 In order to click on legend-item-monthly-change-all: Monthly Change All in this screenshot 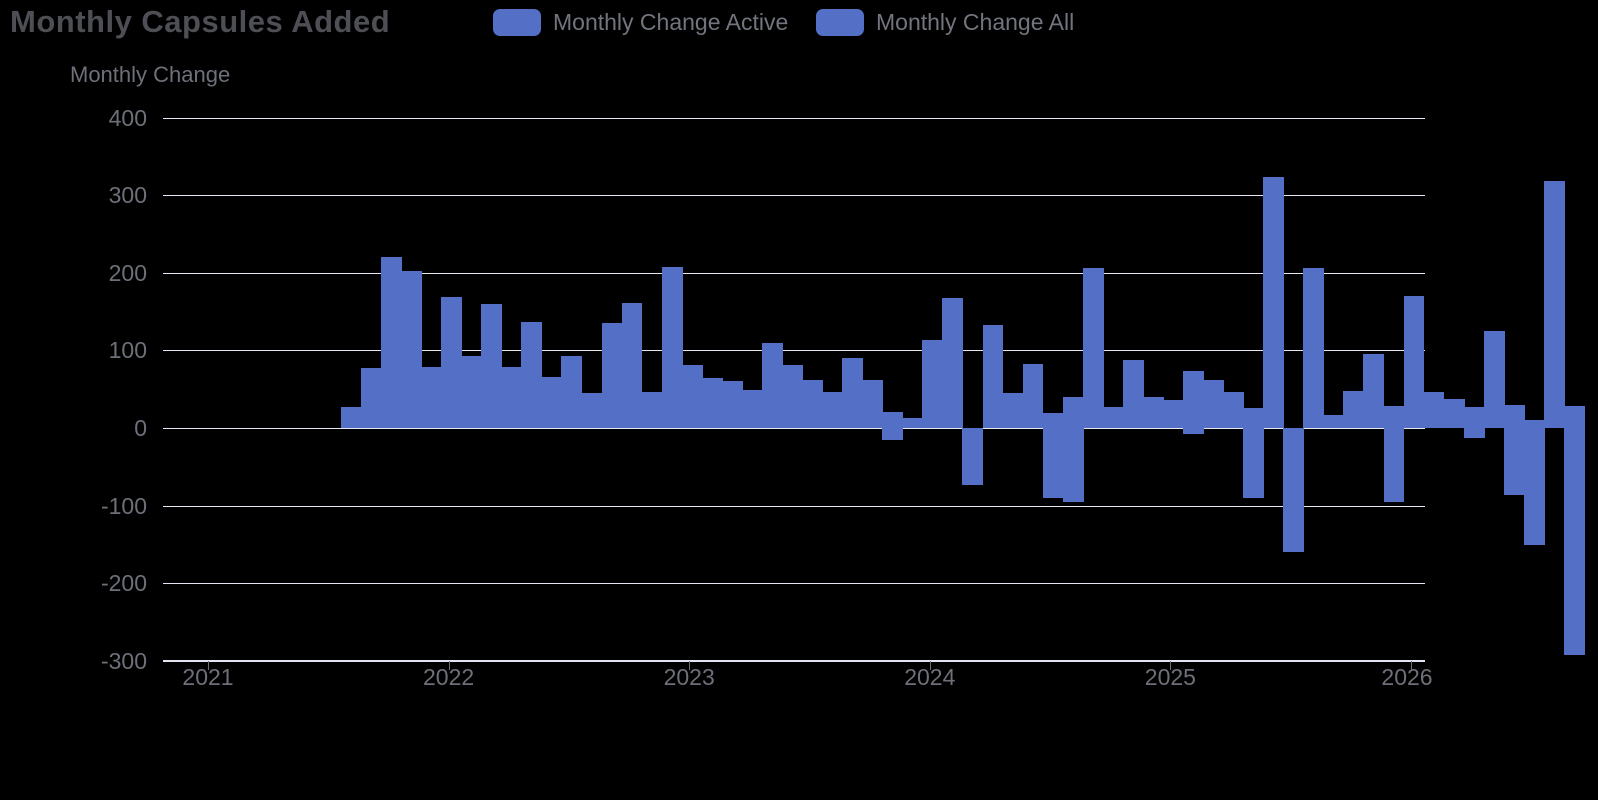, I will do `click(945, 22)`.